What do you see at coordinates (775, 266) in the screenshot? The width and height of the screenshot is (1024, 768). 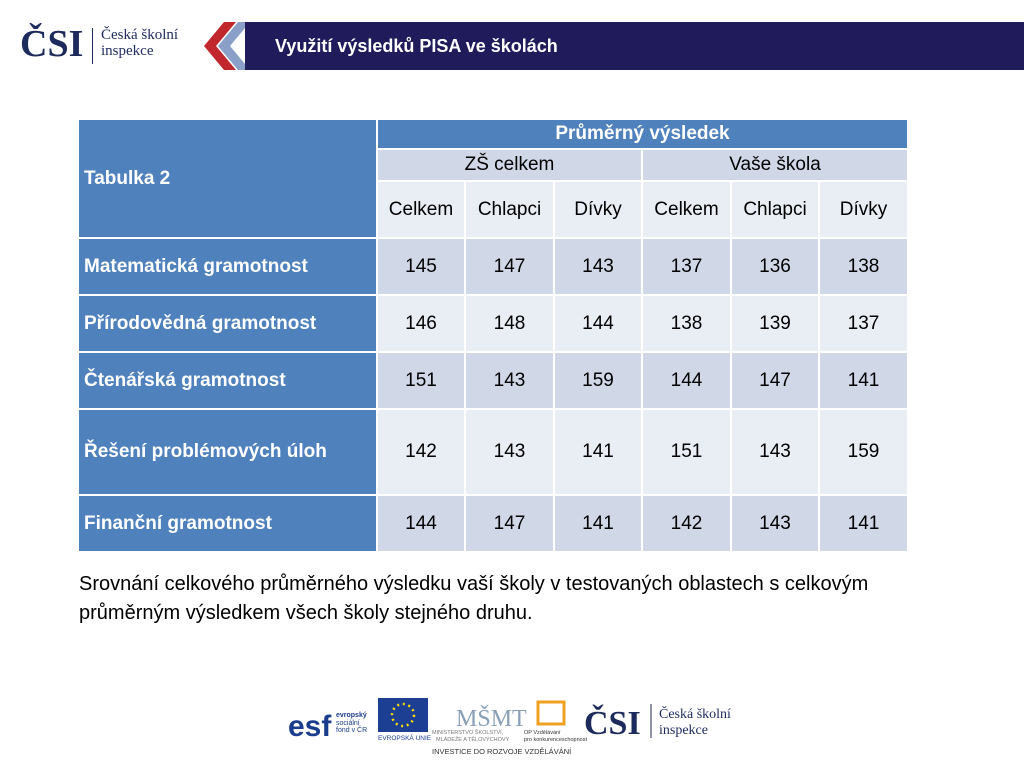 I see `value-cell: 136` at bounding box center [775, 266].